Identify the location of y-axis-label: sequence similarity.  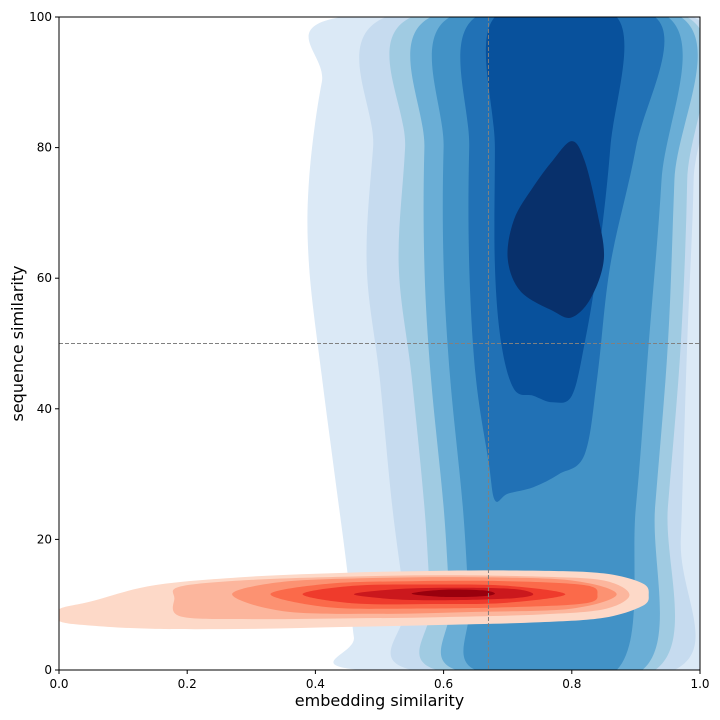
(17, 343).